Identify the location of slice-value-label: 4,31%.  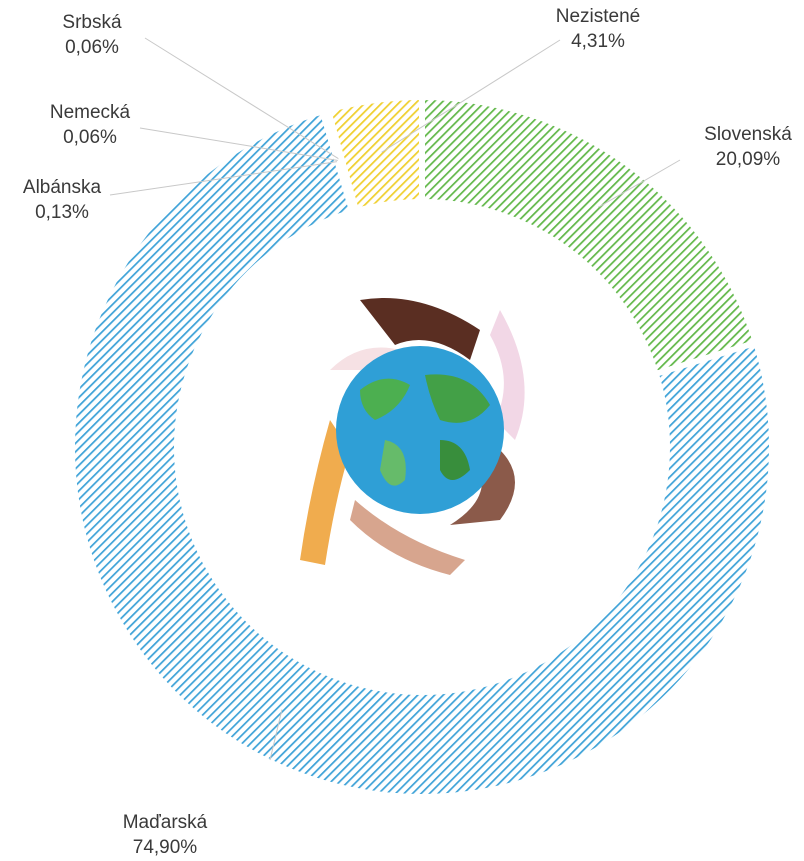
(598, 41).